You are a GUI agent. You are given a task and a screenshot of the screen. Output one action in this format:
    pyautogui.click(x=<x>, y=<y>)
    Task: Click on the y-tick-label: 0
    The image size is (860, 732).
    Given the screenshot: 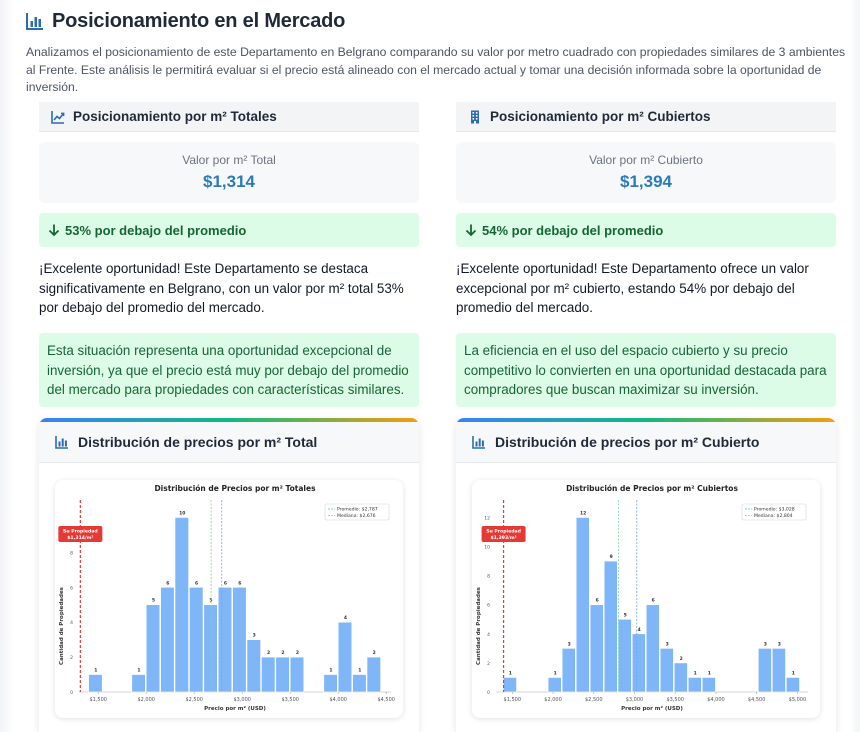 What is the action you would take?
    pyautogui.click(x=71, y=693)
    